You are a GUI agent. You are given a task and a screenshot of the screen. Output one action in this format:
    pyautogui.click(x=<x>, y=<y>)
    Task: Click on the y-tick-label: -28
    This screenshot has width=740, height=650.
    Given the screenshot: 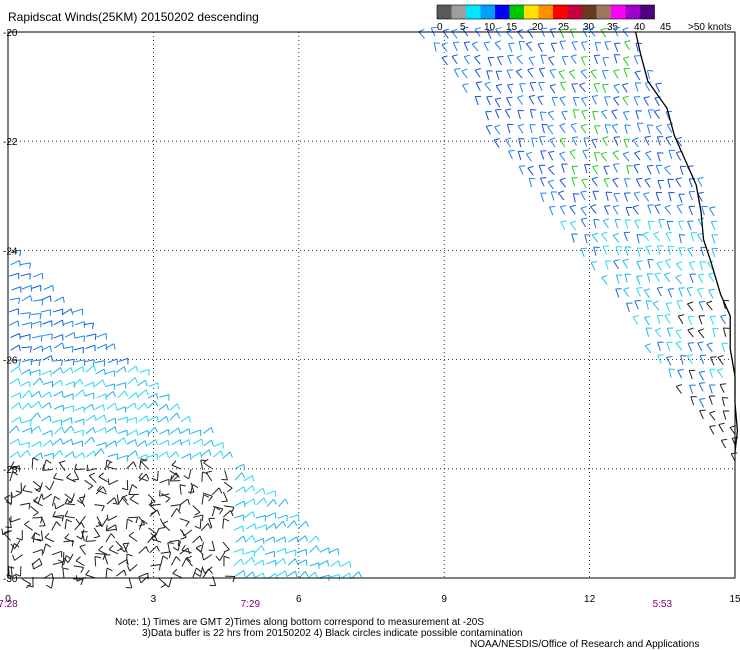 What is the action you would take?
    pyautogui.click(x=10, y=470)
    